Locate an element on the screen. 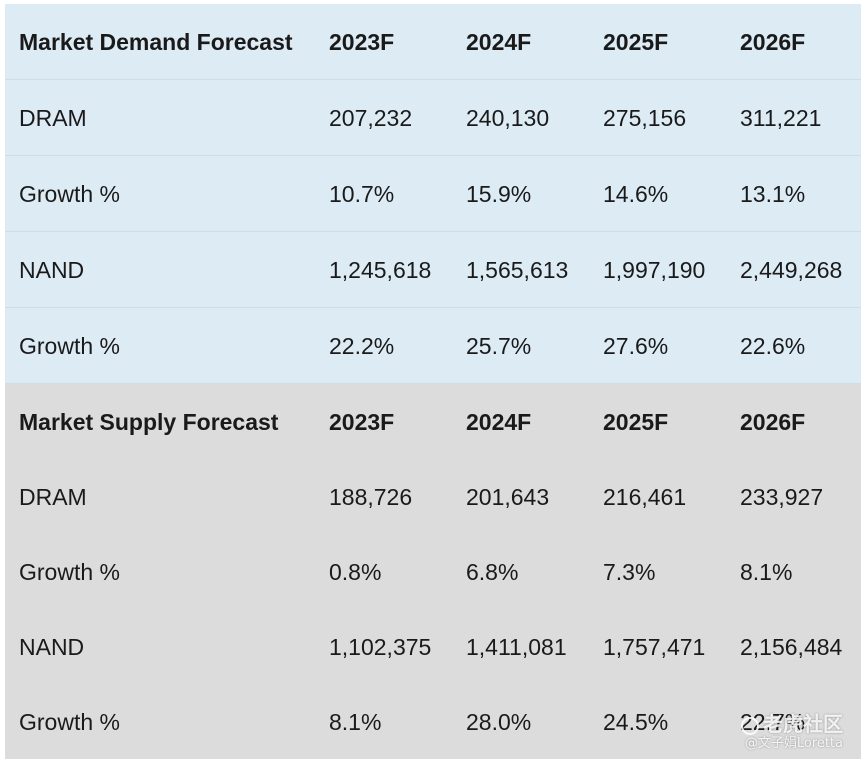 This screenshot has height=766, width=865. table-row: DRAM 207,232 240,130 275,156 311,221 is located at coordinates (433, 117).